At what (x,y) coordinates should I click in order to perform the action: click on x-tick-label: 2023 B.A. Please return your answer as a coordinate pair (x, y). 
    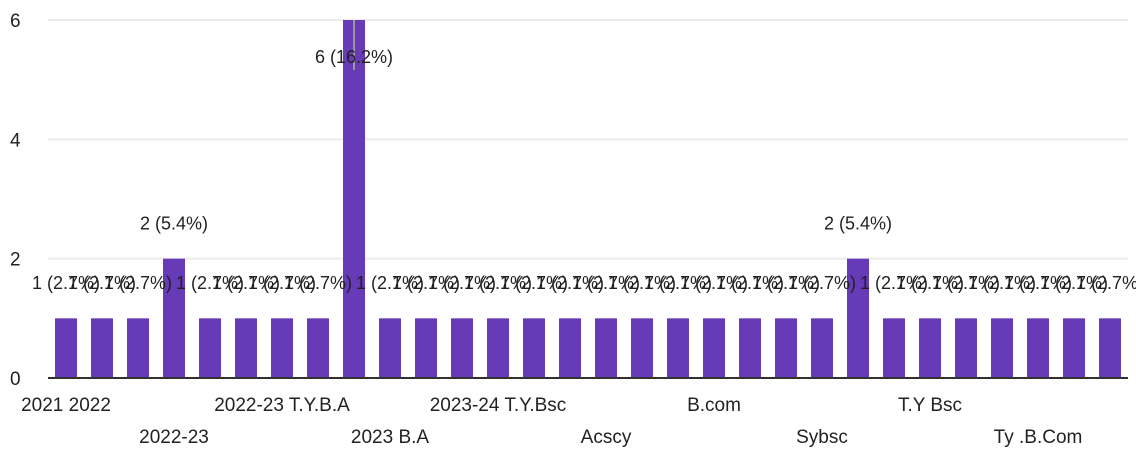
    Looking at the image, I should click on (390, 437).